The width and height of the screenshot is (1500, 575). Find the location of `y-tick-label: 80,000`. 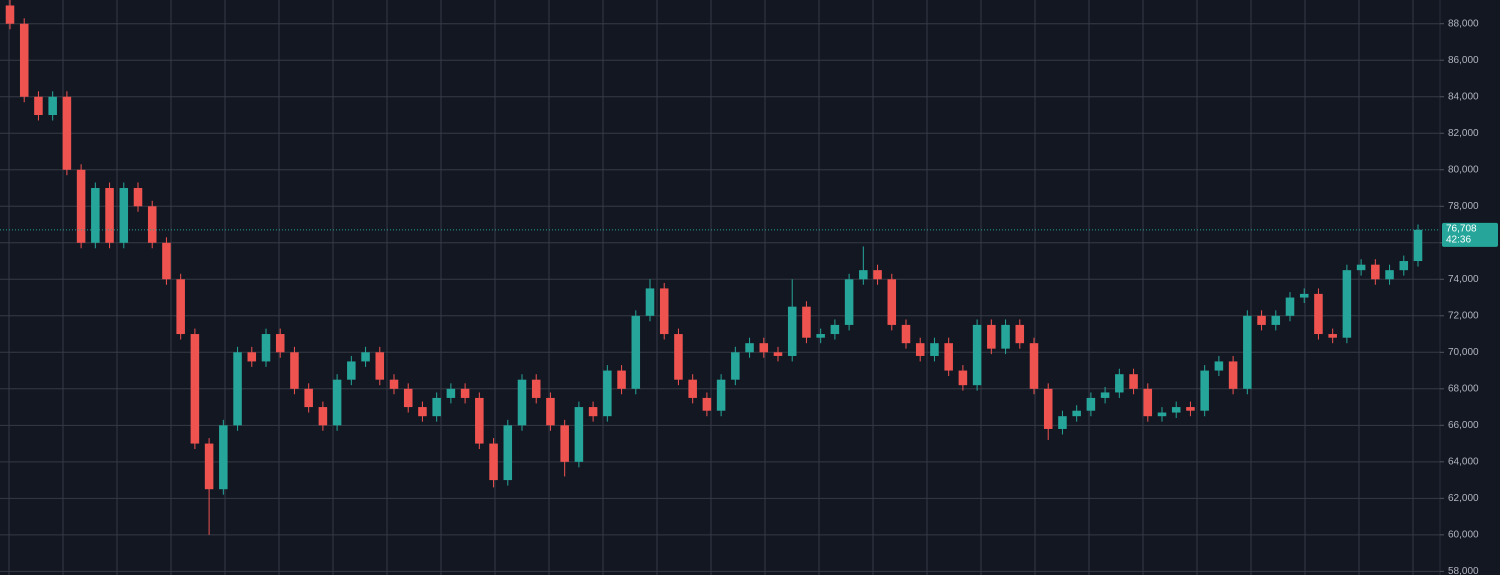

y-tick-label: 80,000 is located at coordinates (1463, 169).